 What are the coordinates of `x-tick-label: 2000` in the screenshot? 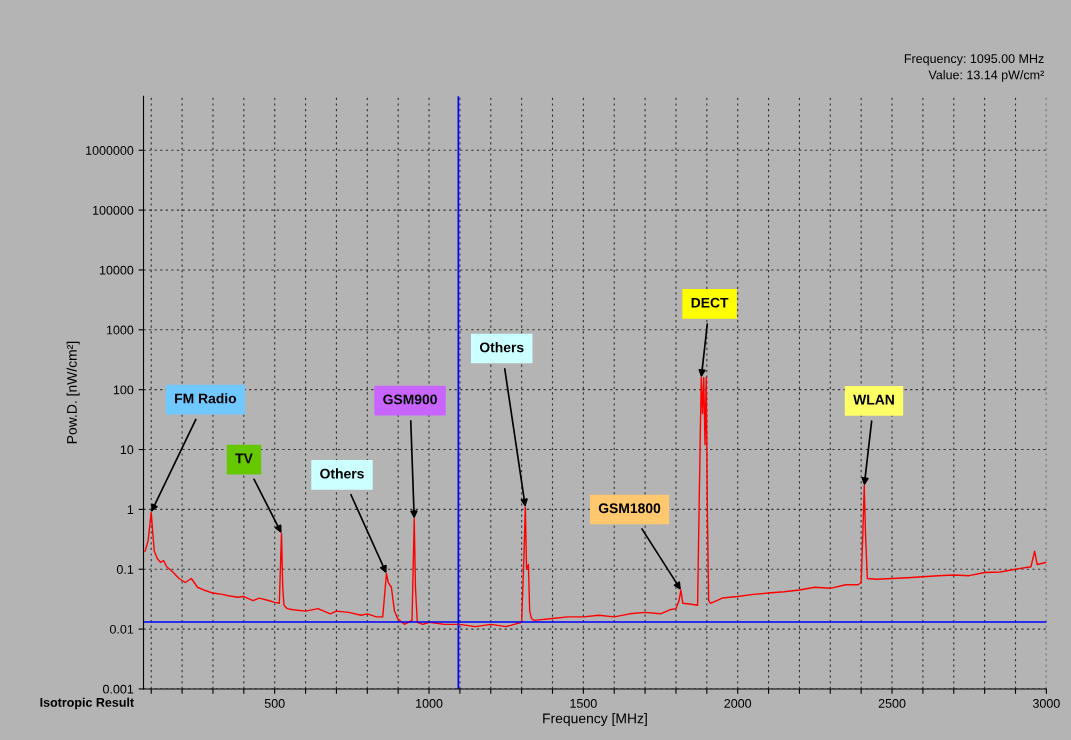 It's located at (738, 703).